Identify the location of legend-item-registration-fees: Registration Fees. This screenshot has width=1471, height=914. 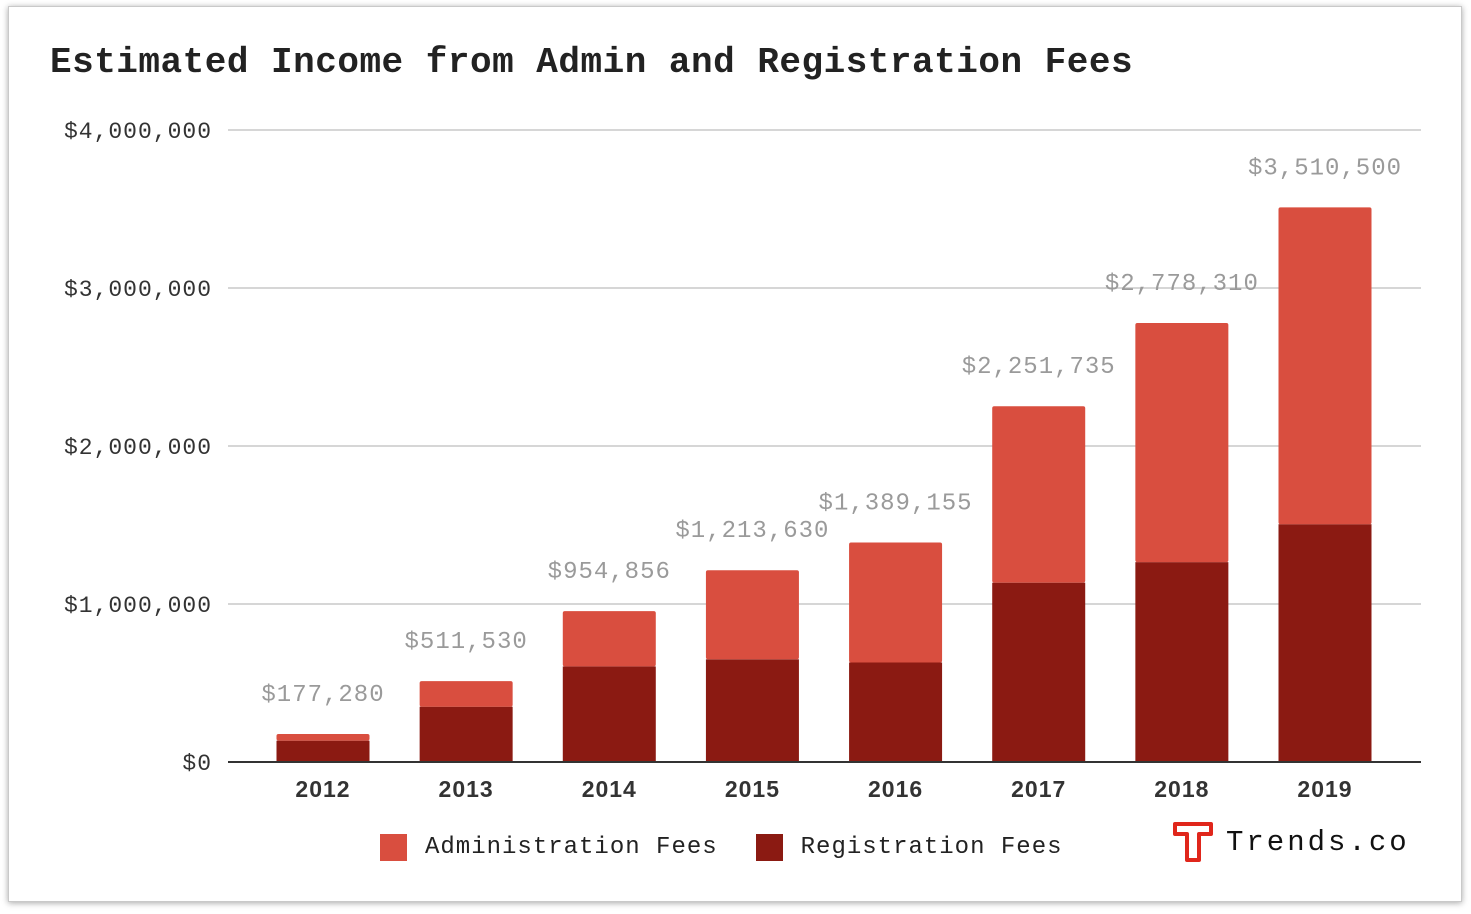
(909, 847).